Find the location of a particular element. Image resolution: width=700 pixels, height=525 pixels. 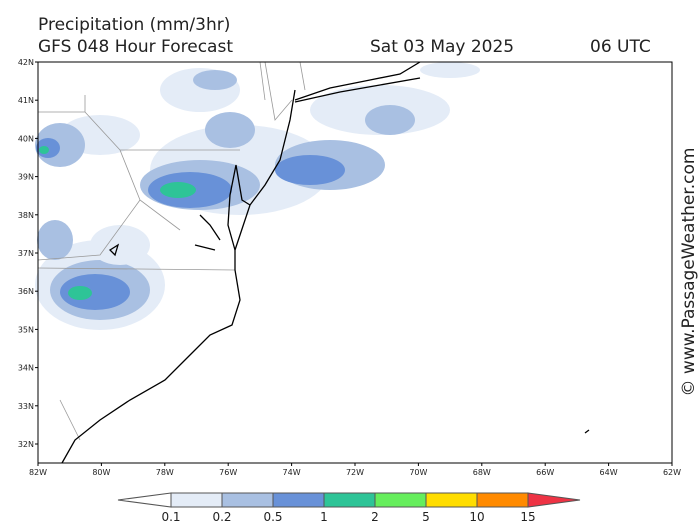

colorbar: 0.1 0.2 0.5 1 2 5 10 15 is located at coordinates (349, 508).